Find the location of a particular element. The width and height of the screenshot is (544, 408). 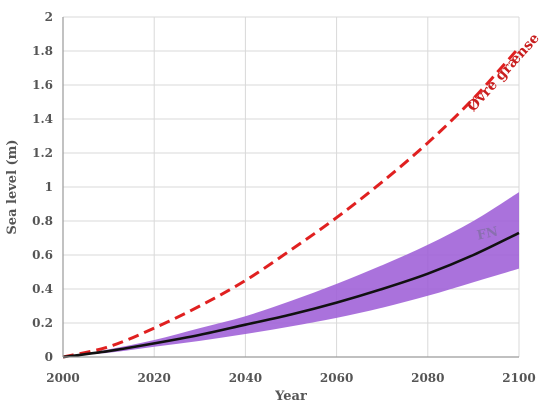

y-tick-label-5: 1 is located at coordinates (49, 187).